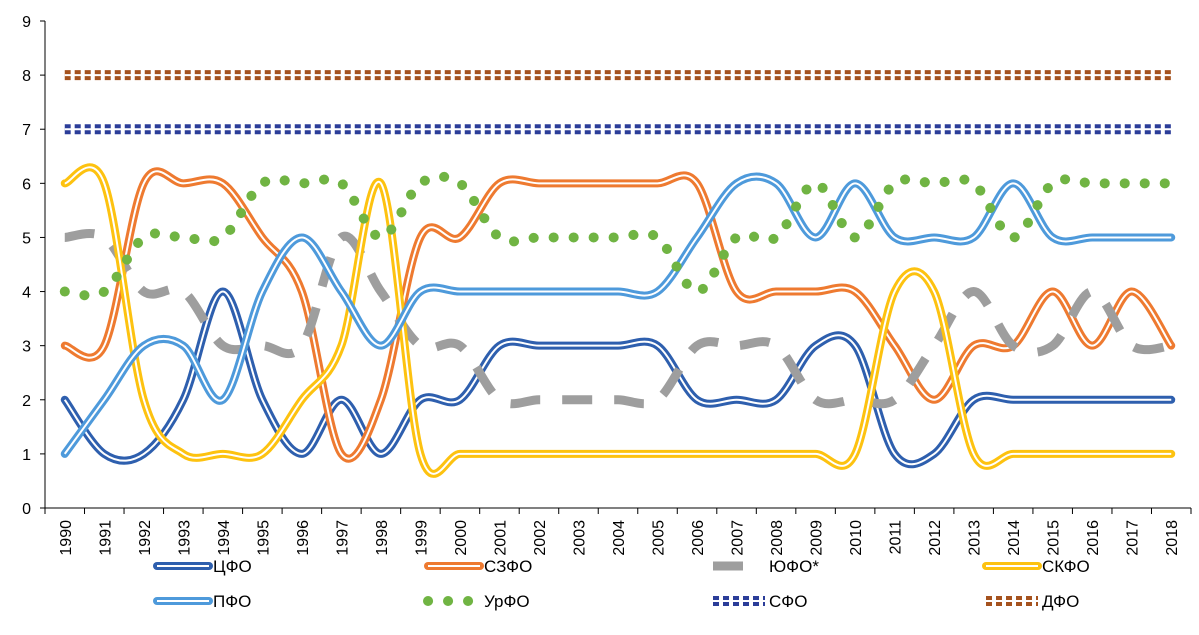 This screenshot has height=635, width=1199. I want to click on legend-item: СЗФО, so click(478, 566).